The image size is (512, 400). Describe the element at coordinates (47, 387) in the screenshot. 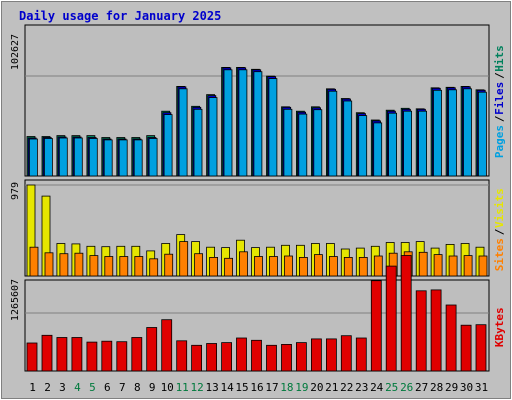

I see `x-tick-label-day-2: 2` at that location.